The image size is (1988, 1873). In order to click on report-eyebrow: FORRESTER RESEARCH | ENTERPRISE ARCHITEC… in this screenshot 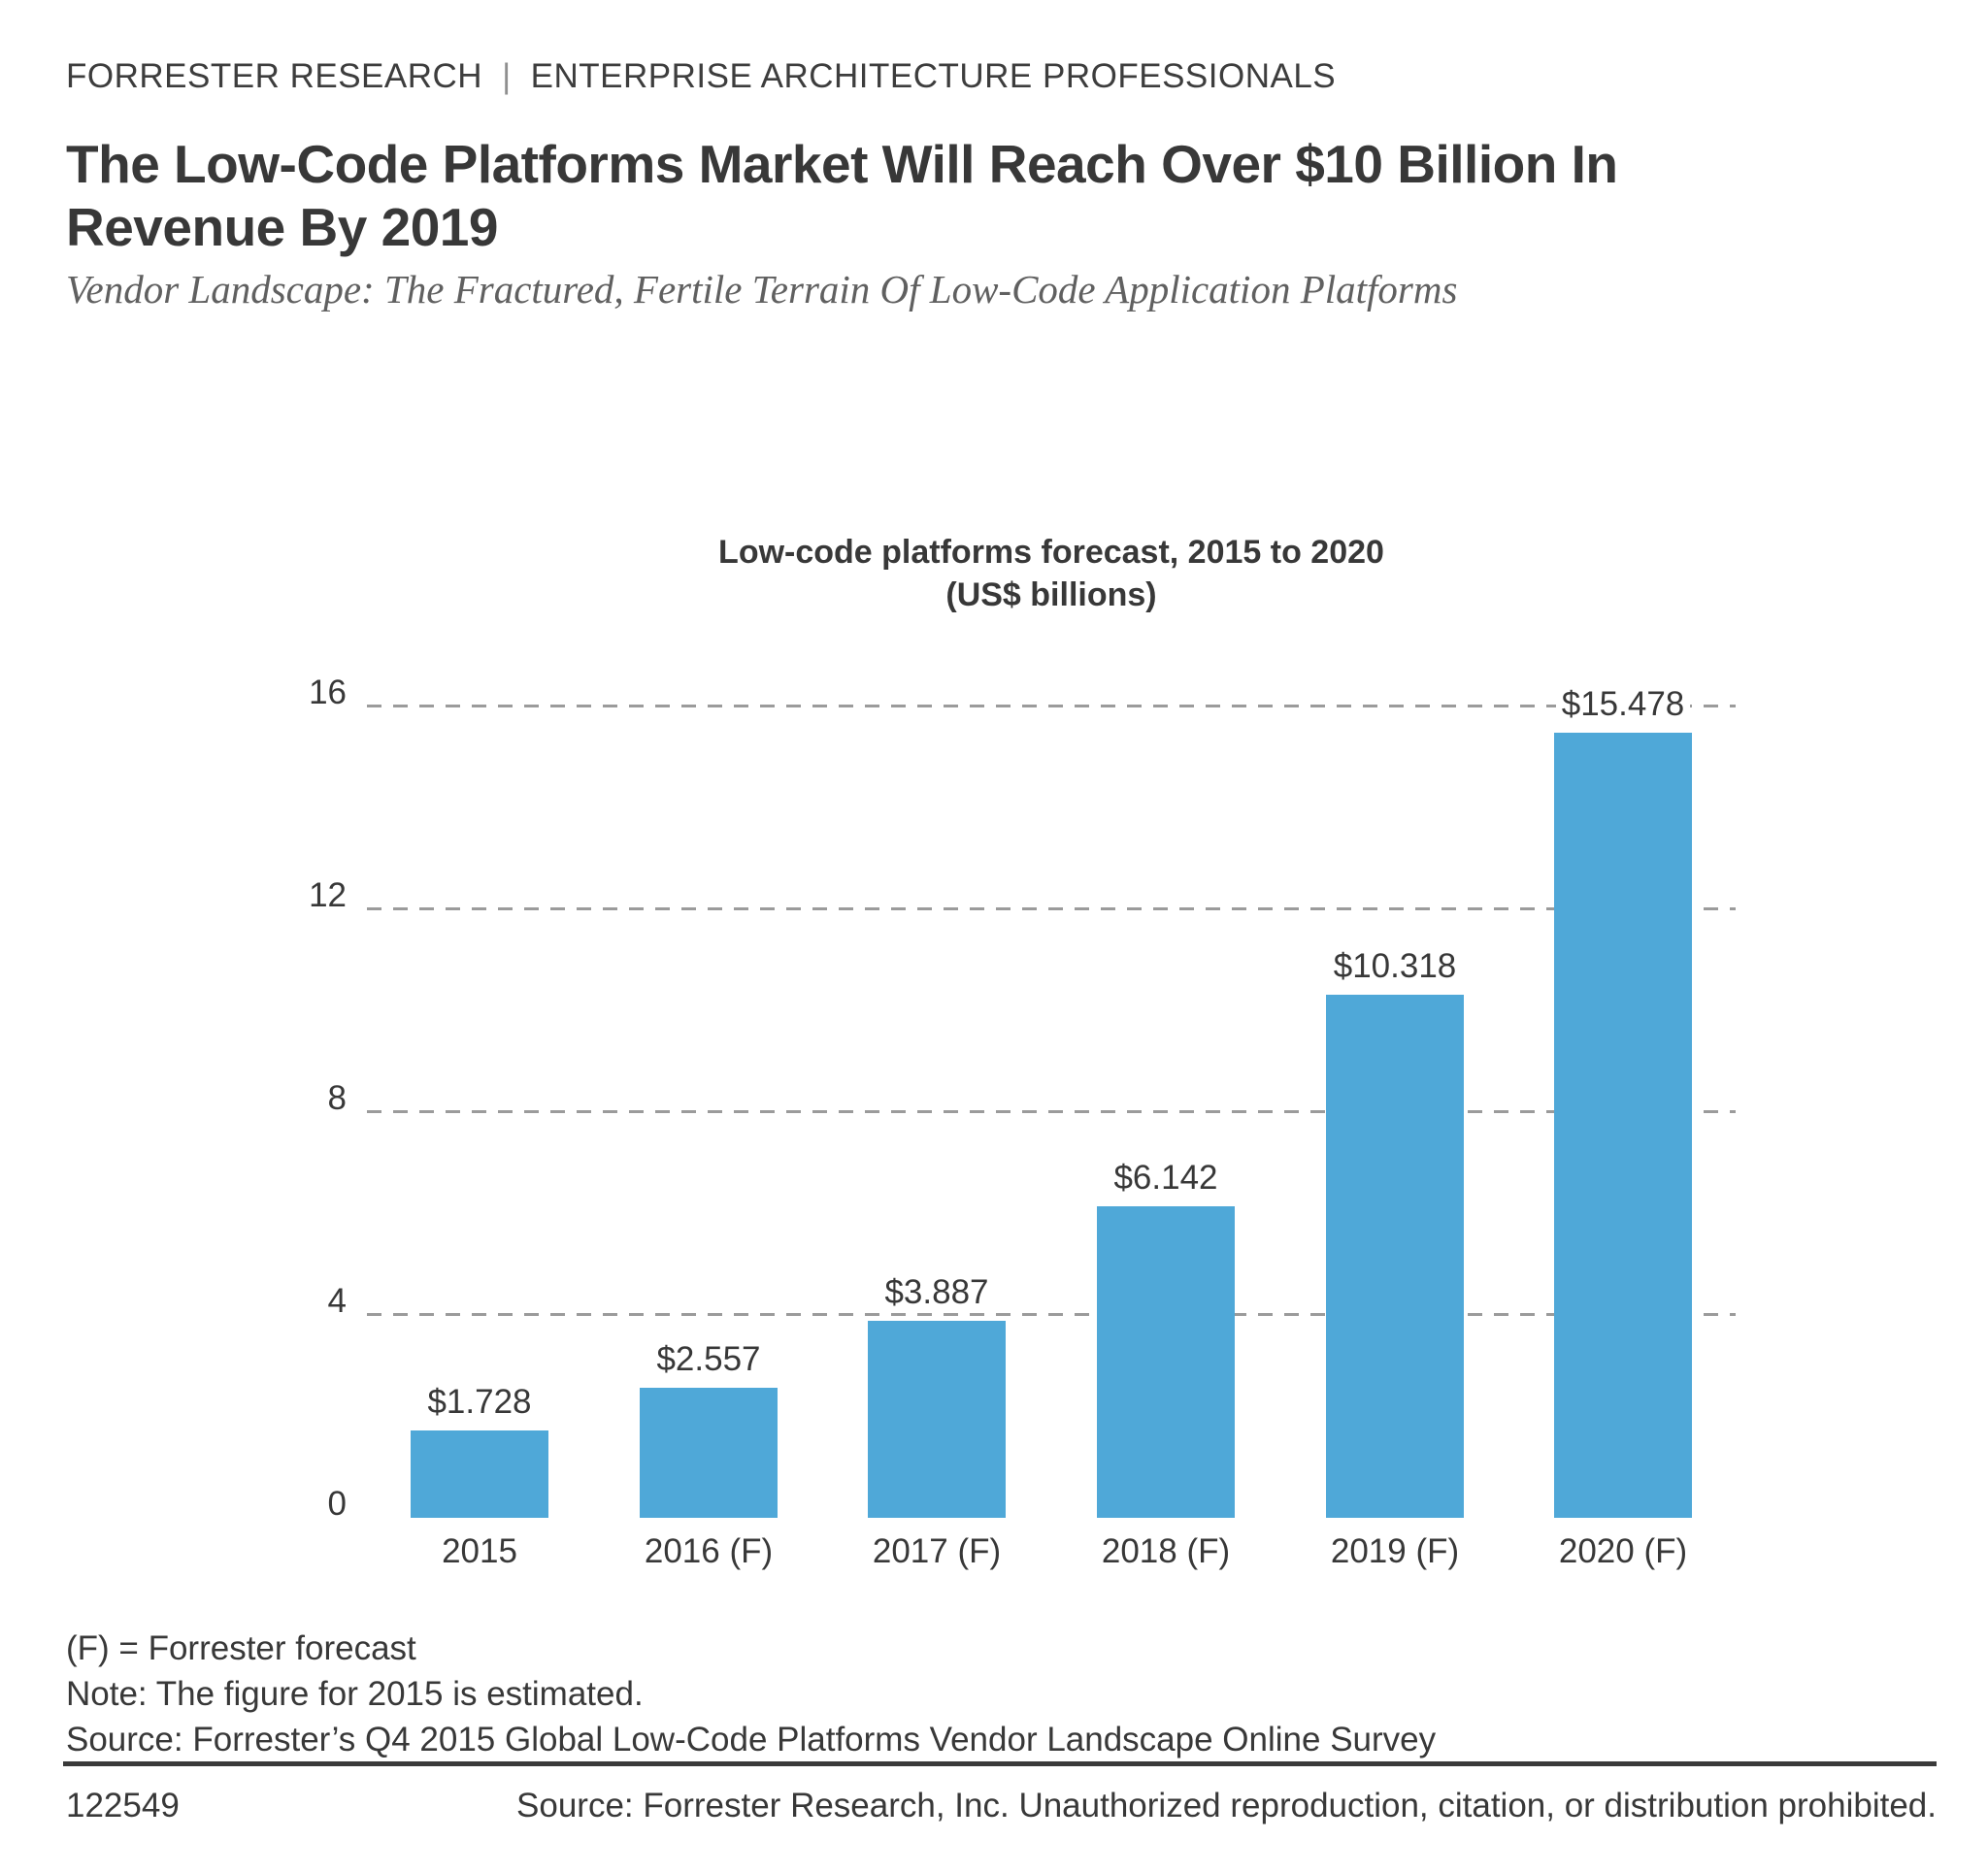, I will do `click(701, 76)`.